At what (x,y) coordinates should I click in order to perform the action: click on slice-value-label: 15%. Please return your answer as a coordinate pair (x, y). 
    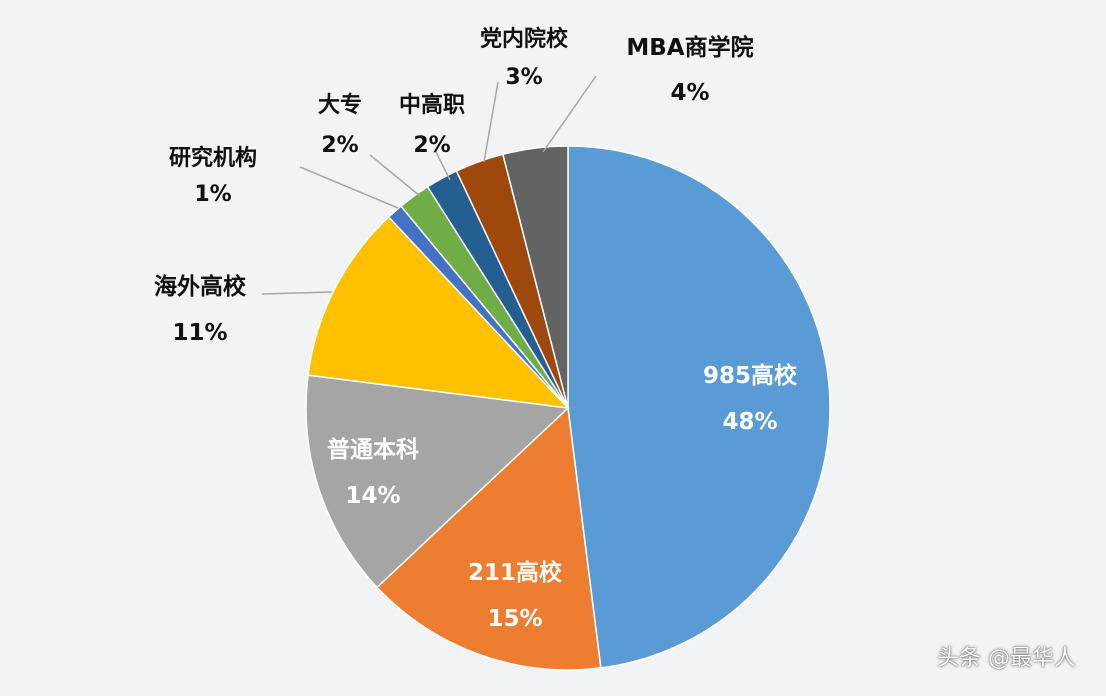
    Looking at the image, I should click on (514, 619).